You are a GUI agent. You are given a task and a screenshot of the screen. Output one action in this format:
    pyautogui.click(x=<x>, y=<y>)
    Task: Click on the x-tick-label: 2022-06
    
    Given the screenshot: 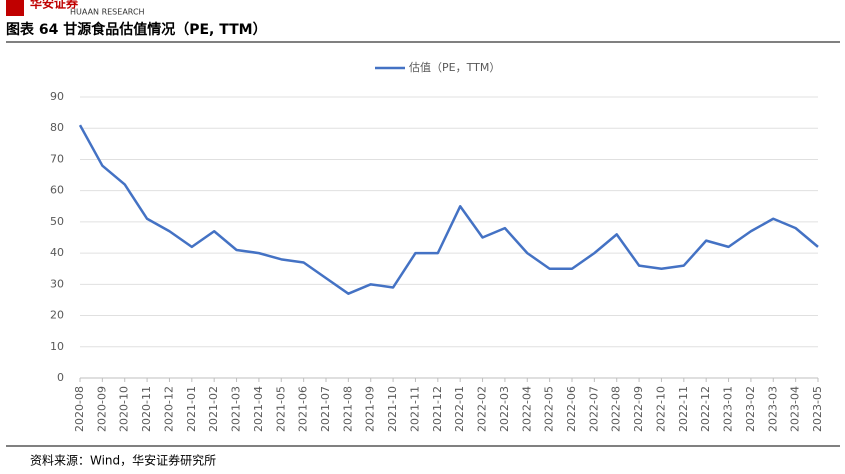 What is the action you would take?
    pyautogui.click(x=571, y=409)
    